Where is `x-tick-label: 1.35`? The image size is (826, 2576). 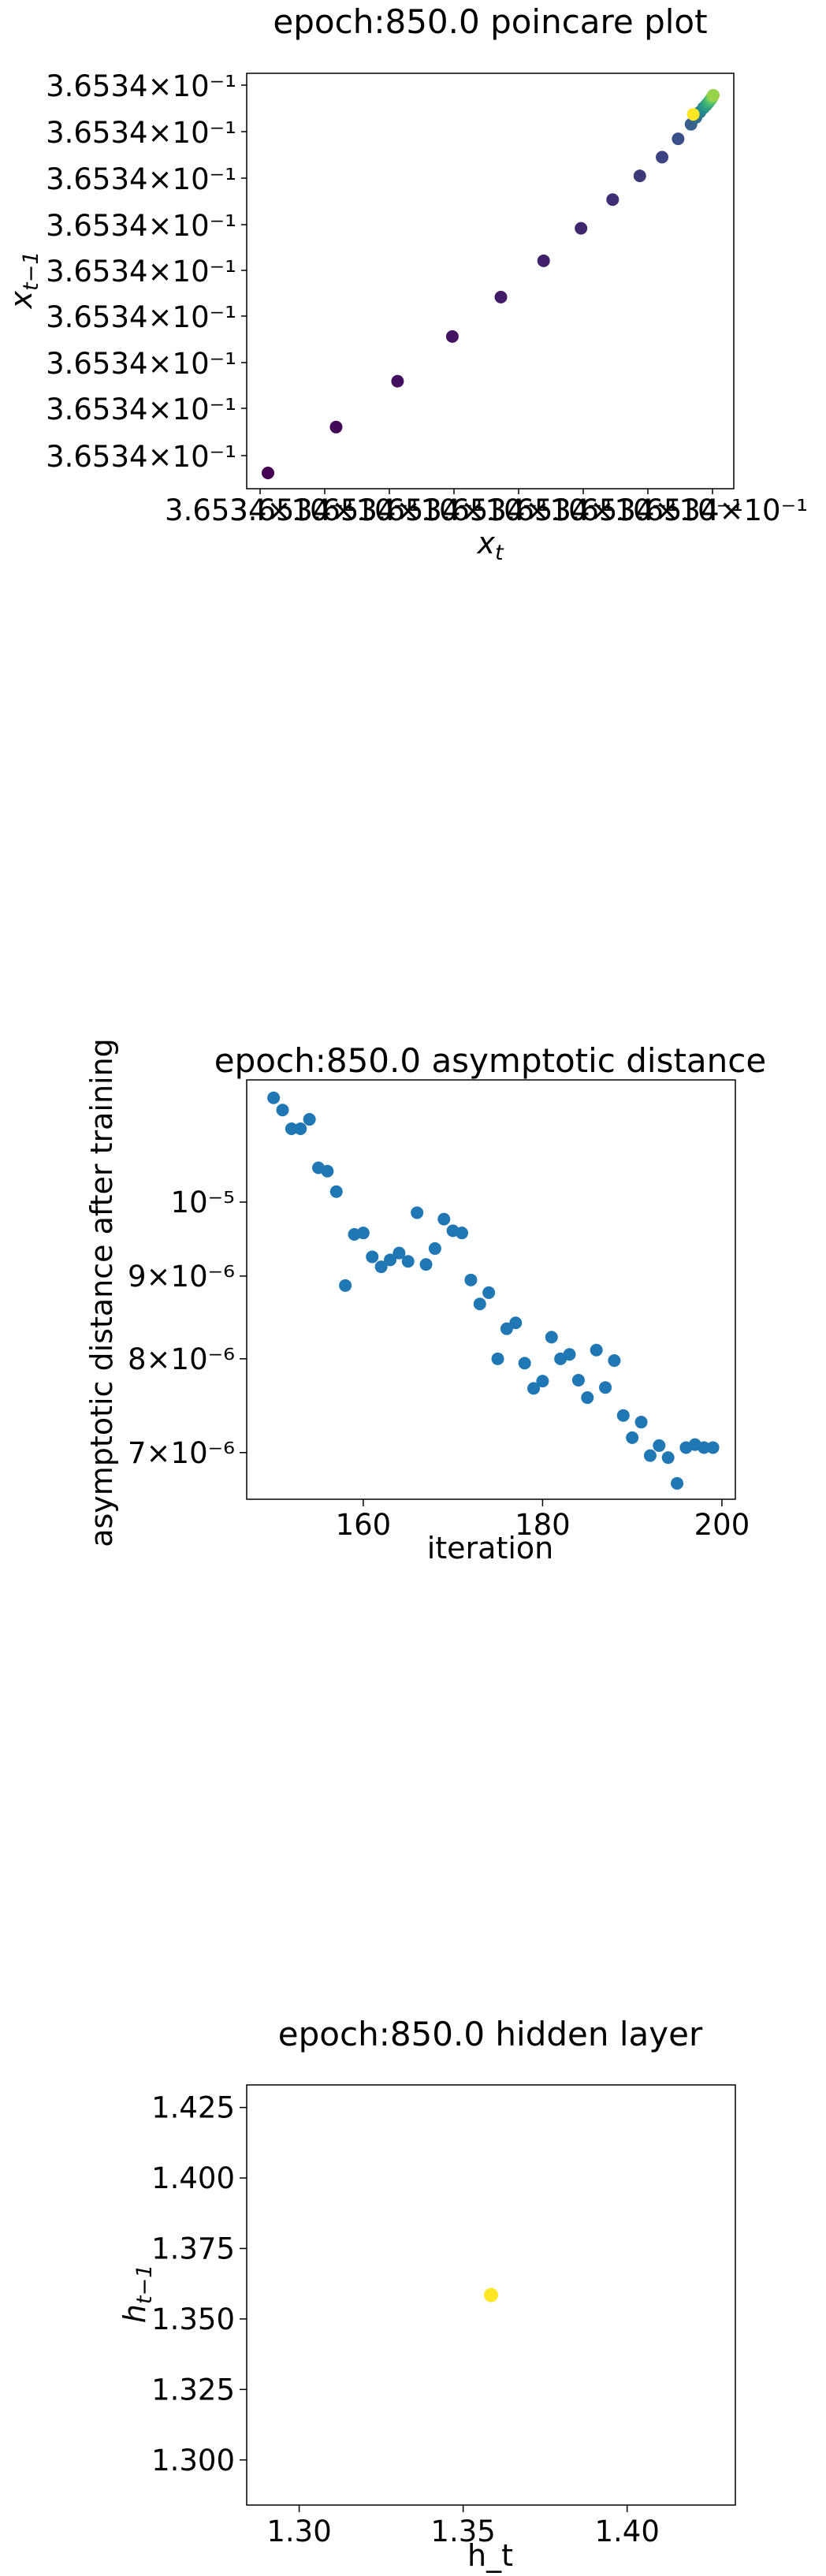
x-tick-label: 1.35 is located at coordinates (462, 2531).